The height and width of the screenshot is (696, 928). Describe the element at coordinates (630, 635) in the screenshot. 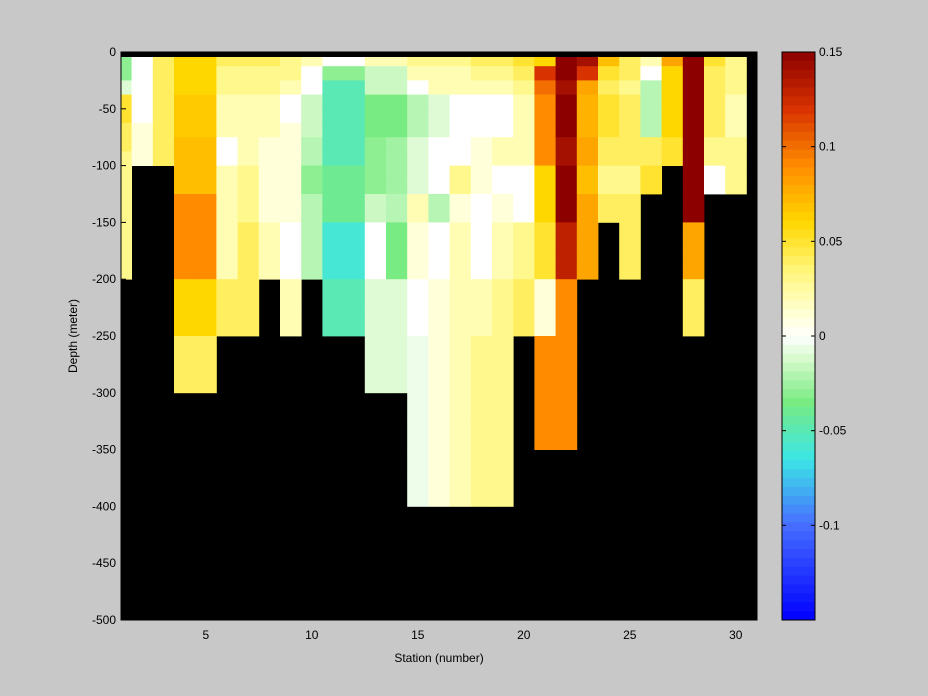

I see `x-tick-label: 25` at that location.